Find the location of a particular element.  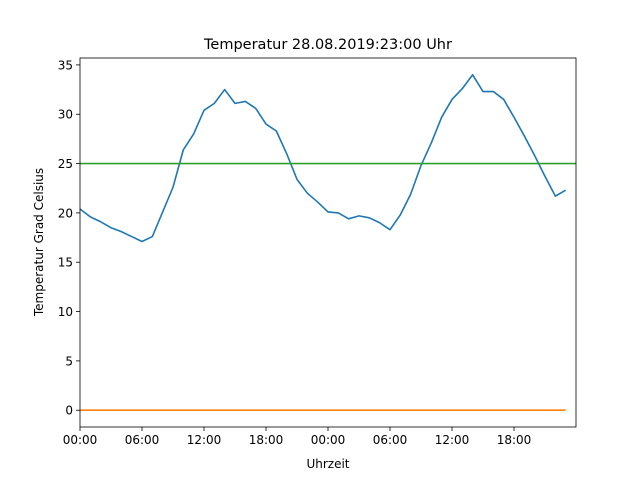

y-tick-label: 0 is located at coordinates (69, 411).